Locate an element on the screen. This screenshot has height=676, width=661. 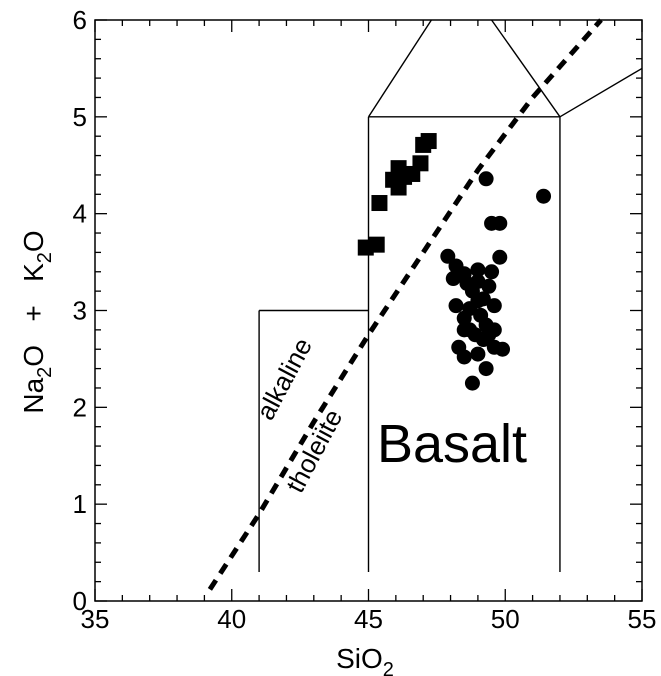
y-tick-label: 0 is located at coordinates (80, 601).